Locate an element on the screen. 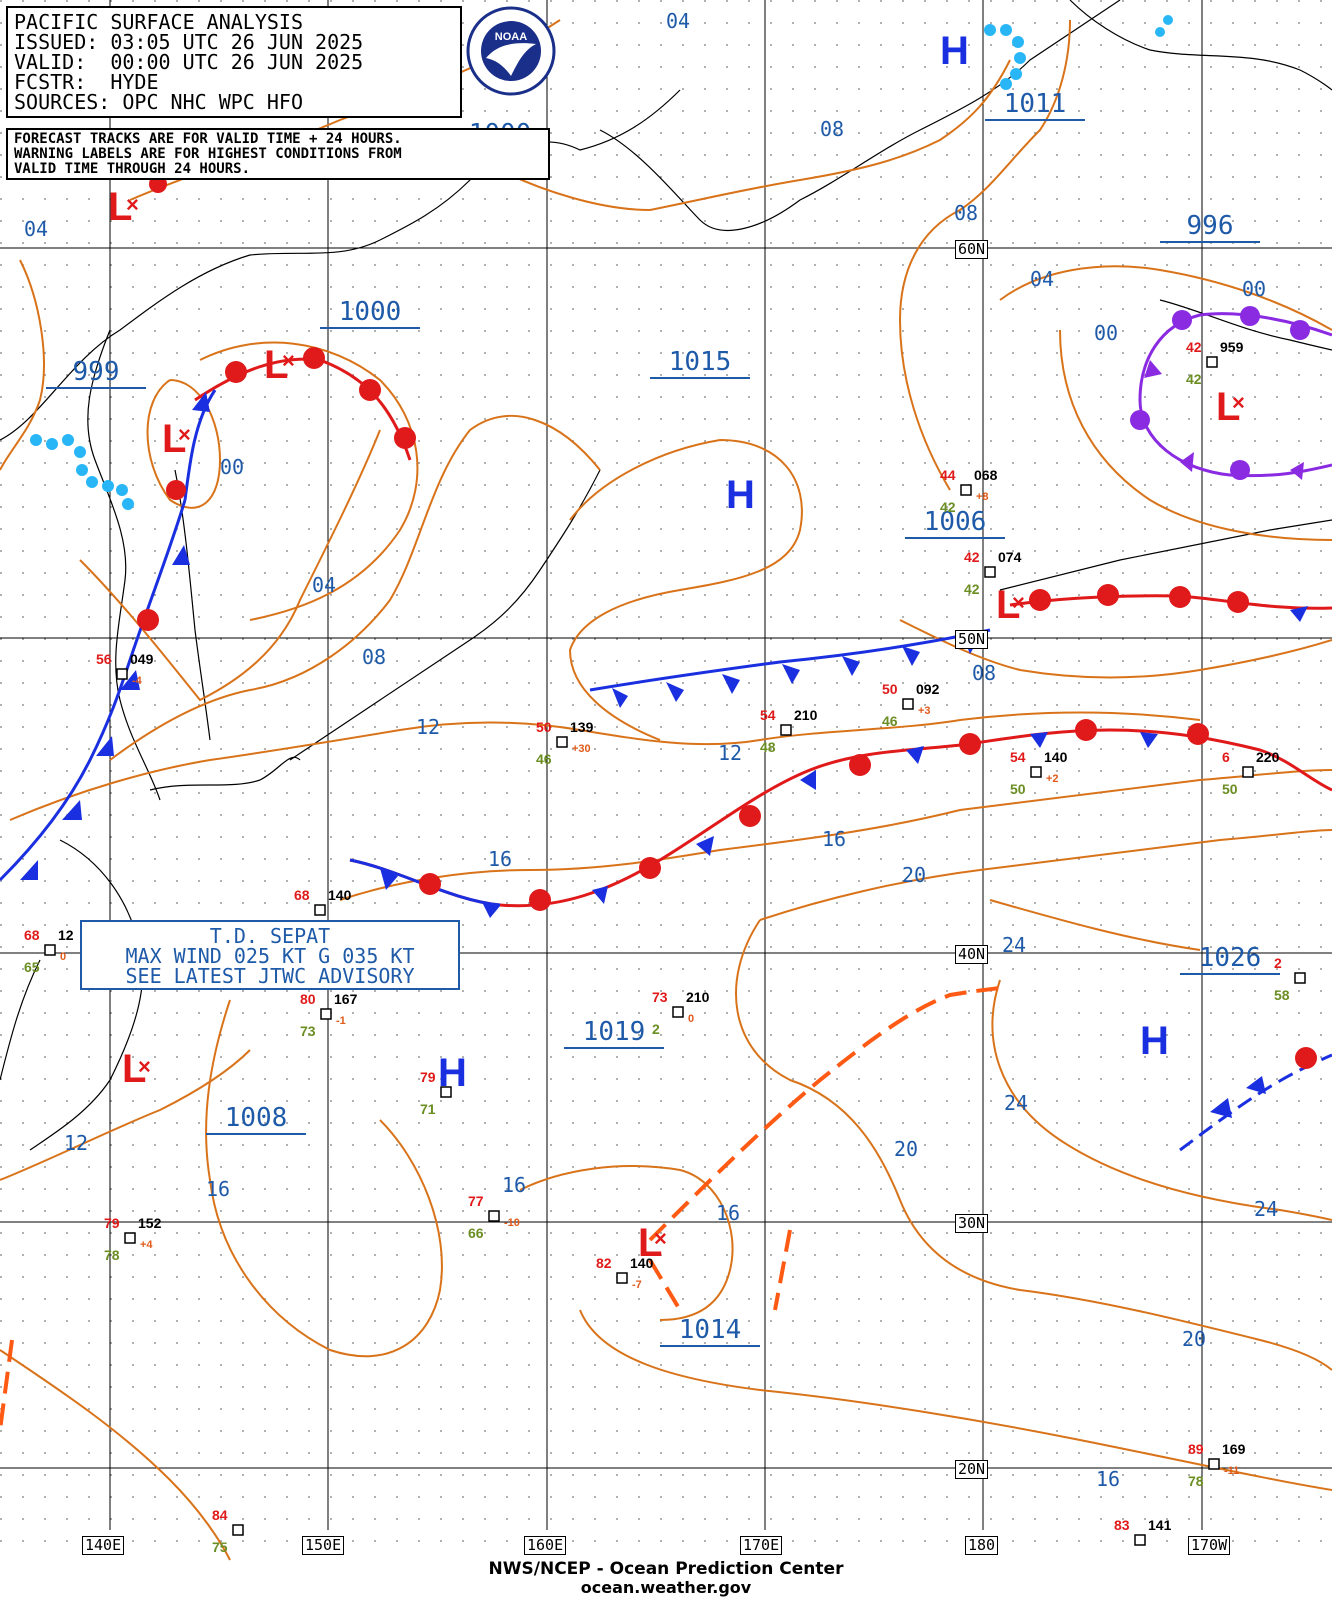 The height and width of the screenshot is (1600, 1332). ship-observation: 83 141 is located at coordinates (1143, 1531).